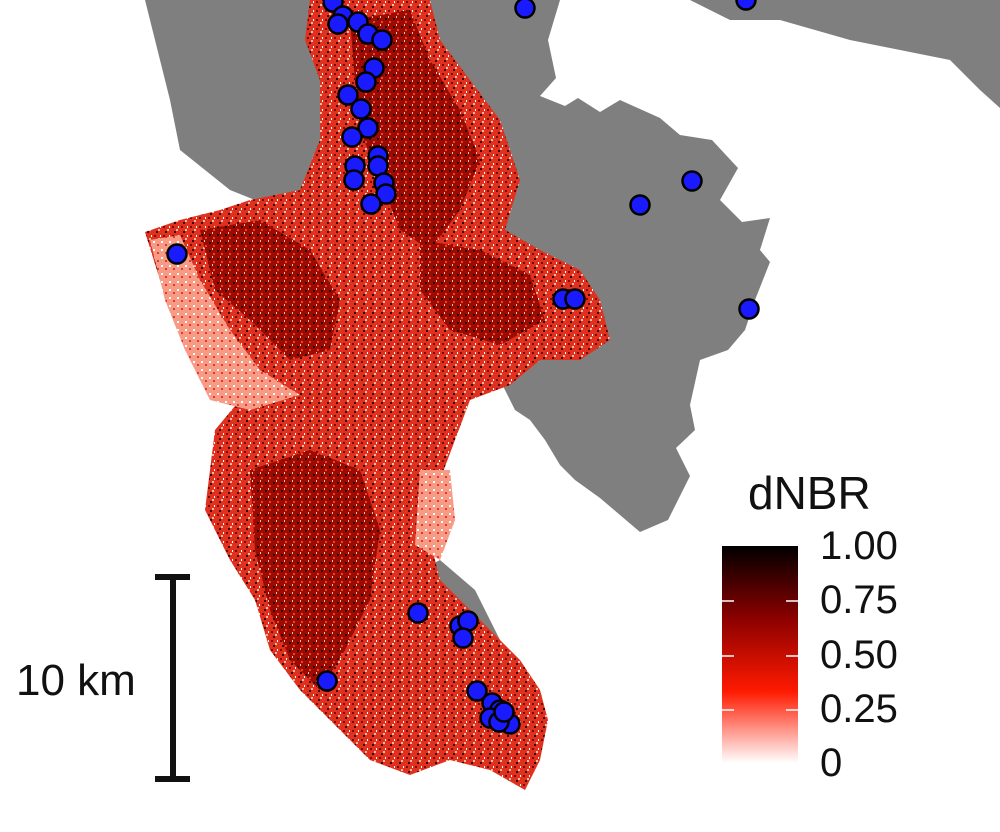 The height and width of the screenshot is (832, 1000). I want to click on legend-tick-label: 0.25, so click(859, 708).